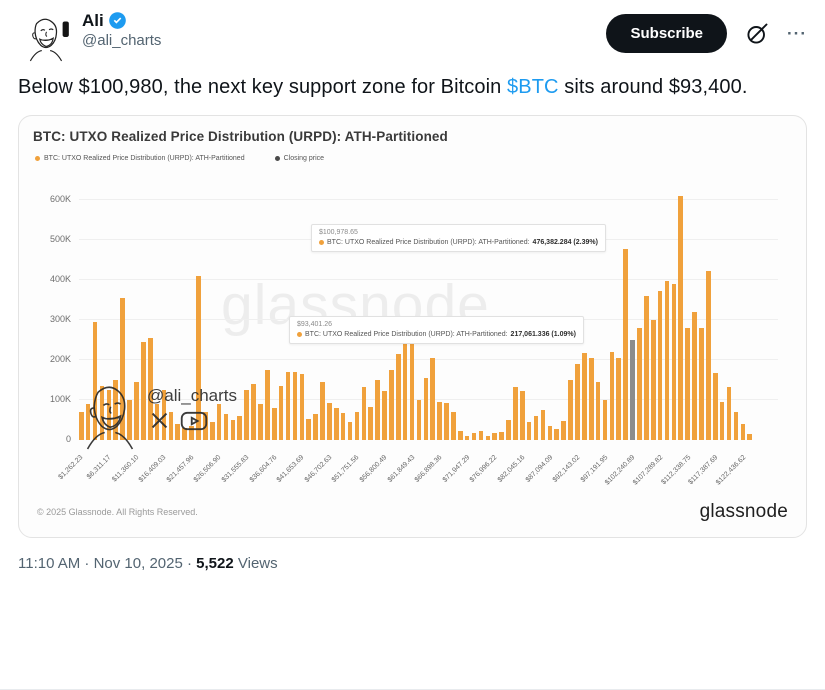 Image resolution: width=825 pixels, height=690 pixels. I want to click on grok-icon, so click(757, 34).